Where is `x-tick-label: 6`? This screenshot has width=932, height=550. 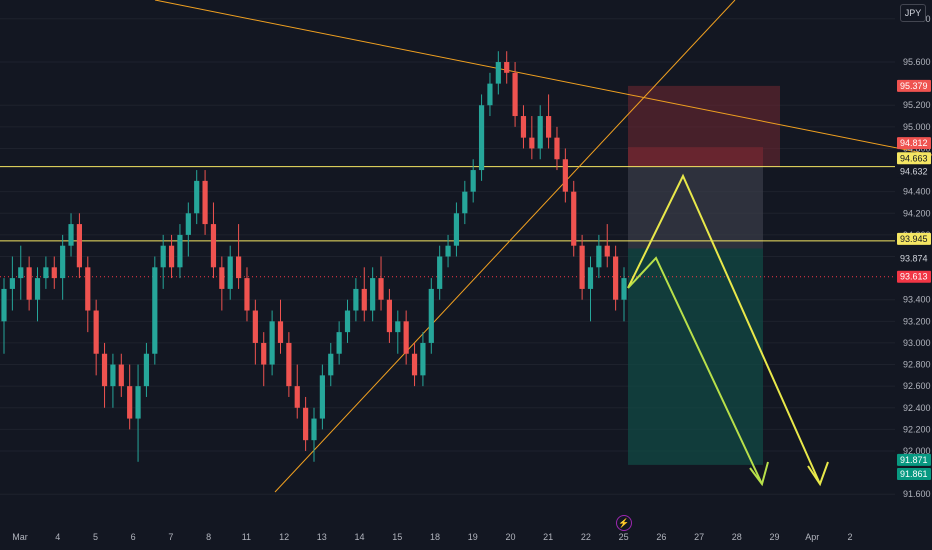 x-tick-label: 6 is located at coordinates (133, 537).